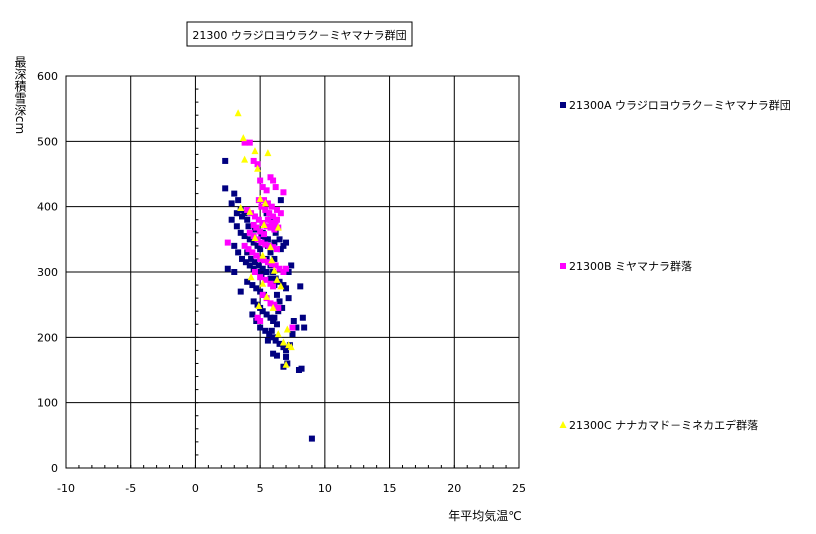 The width and height of the screenshot is (816, 534). What do you see at coordinates (54, 468) in the screenshot?
I see `y-tick-label: 0` at bounding box center [54, 468].